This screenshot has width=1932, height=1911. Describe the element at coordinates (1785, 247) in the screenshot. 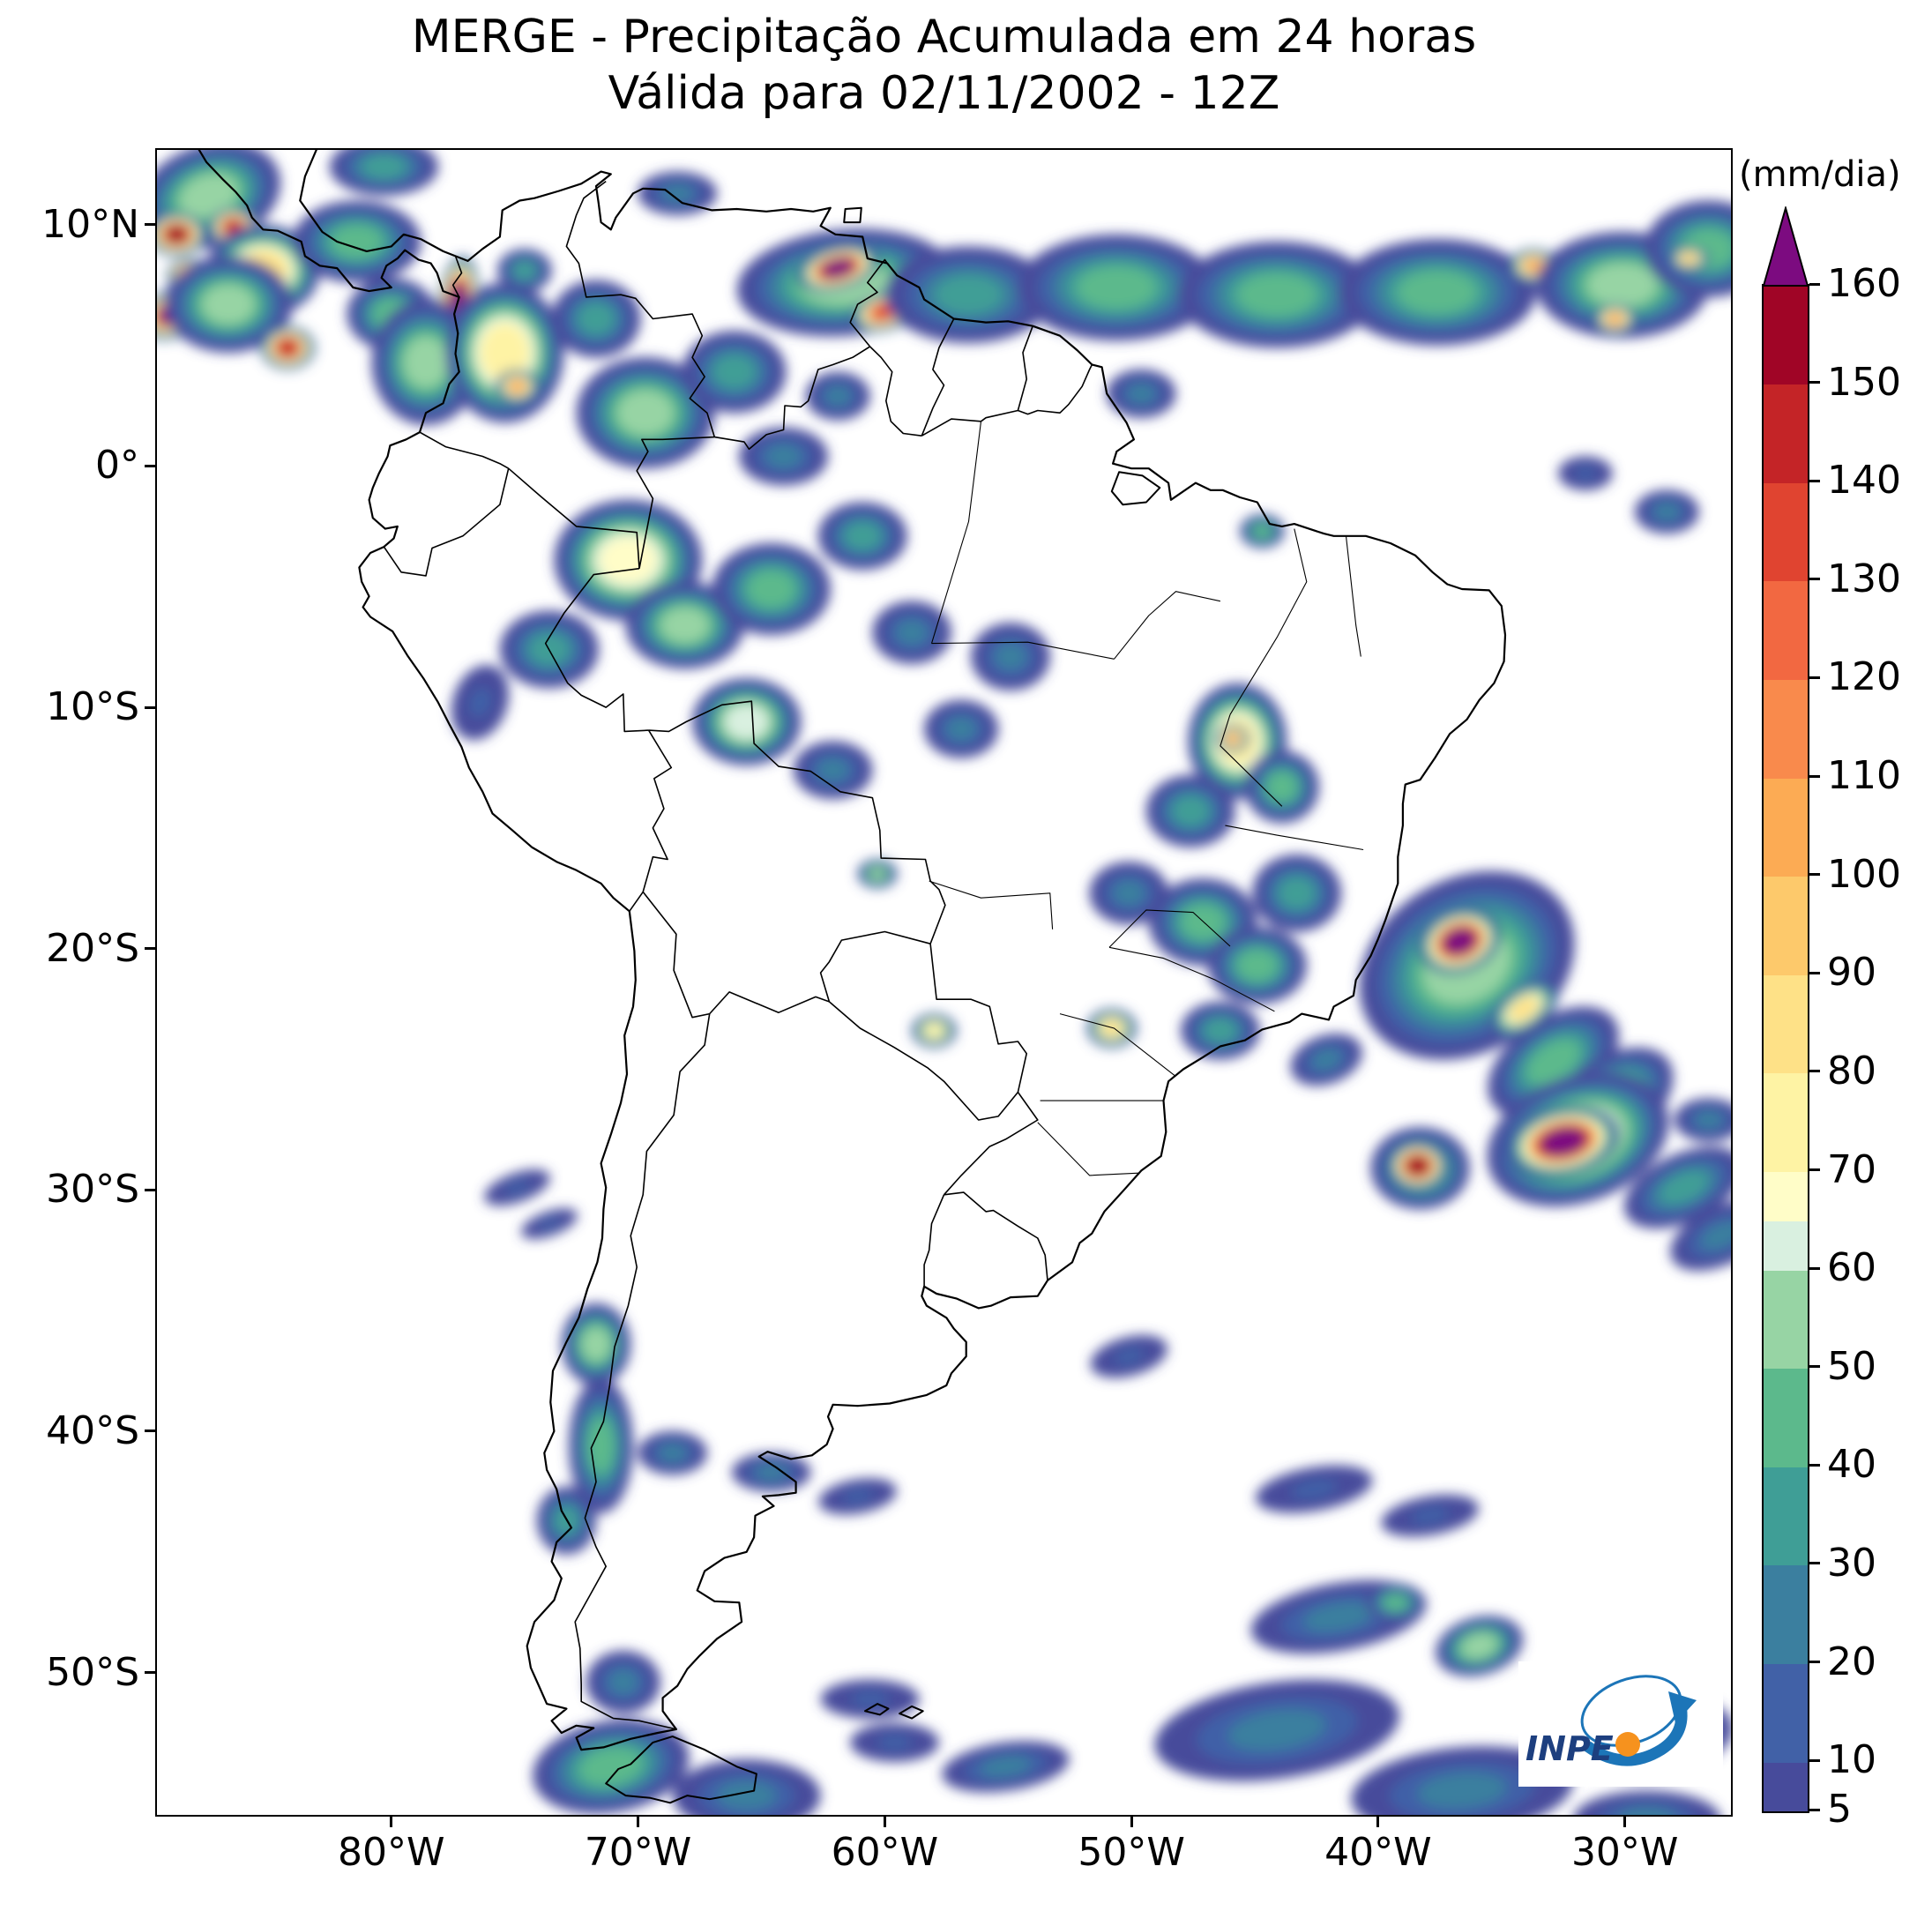

I see `colorbar-extend-arrow-shape` at that location.